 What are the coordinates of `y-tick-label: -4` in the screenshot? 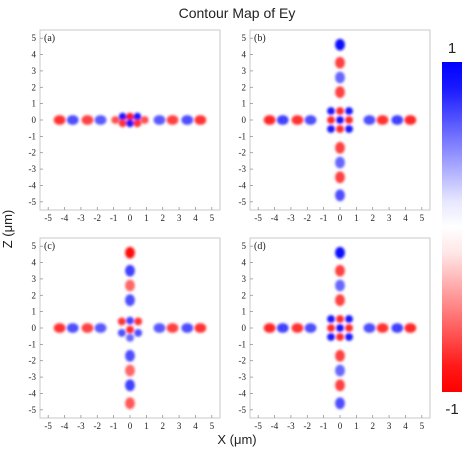 It's located at (243, 393).